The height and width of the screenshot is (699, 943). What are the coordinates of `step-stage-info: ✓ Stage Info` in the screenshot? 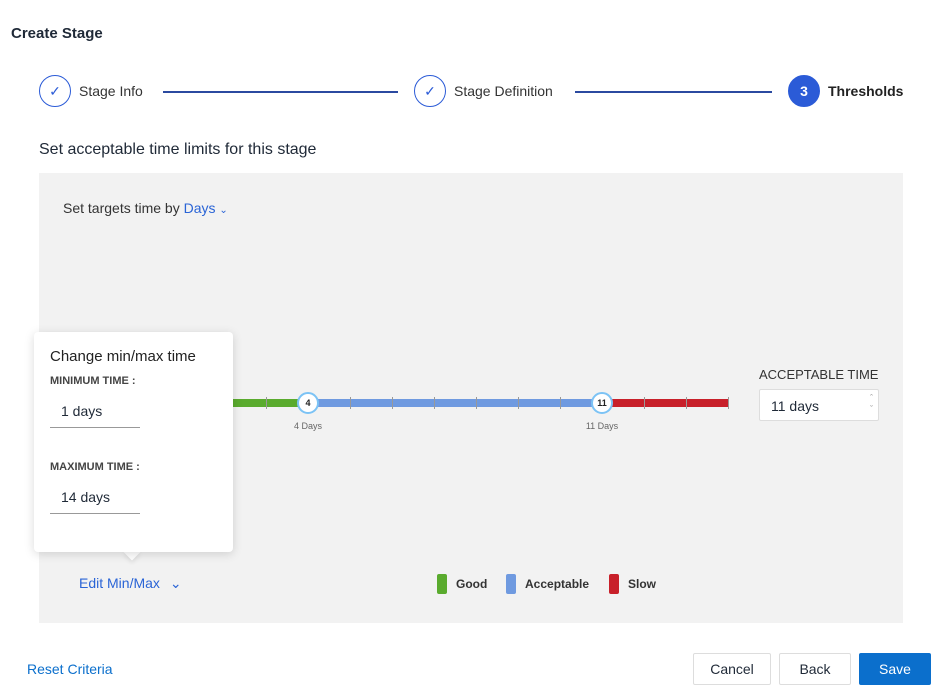 It's located at (91, 91).